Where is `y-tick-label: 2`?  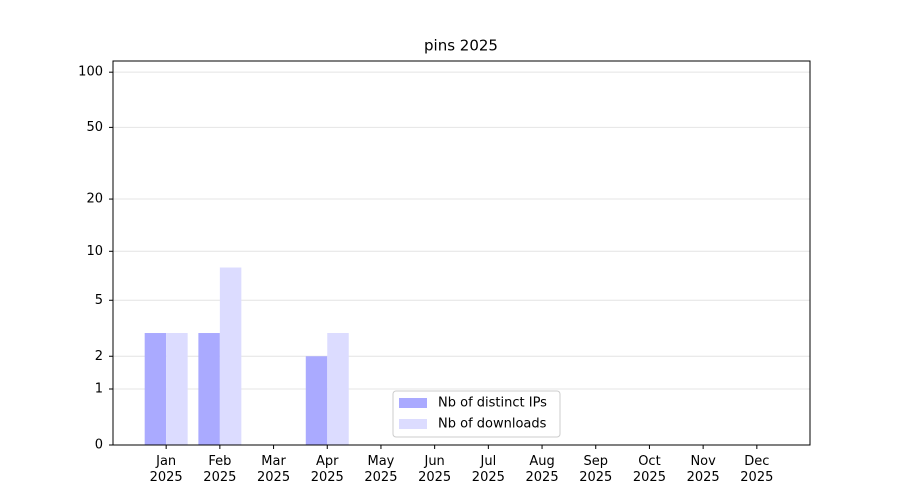 y-tick-label: 2 is located at coordinates (99, 356).